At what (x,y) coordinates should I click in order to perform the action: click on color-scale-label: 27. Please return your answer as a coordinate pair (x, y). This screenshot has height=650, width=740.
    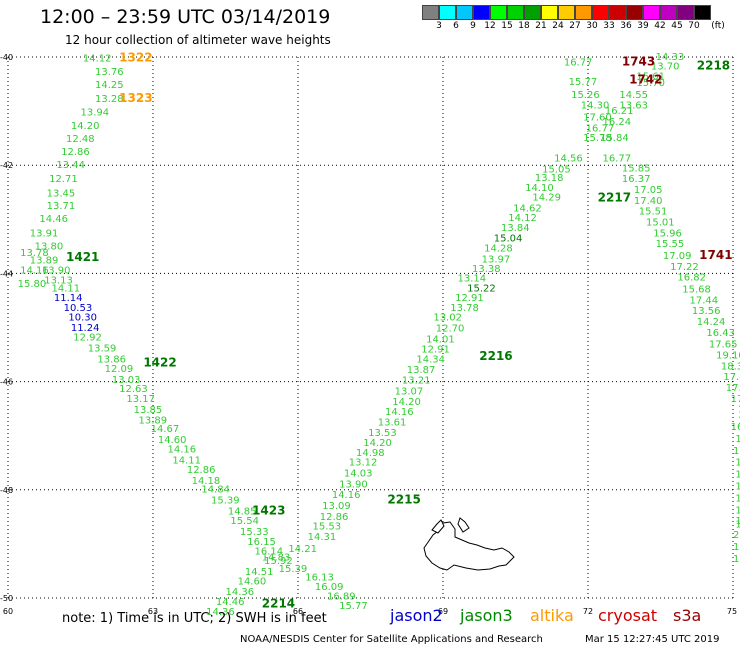
    Looking at the image, I should click on (575, 26).